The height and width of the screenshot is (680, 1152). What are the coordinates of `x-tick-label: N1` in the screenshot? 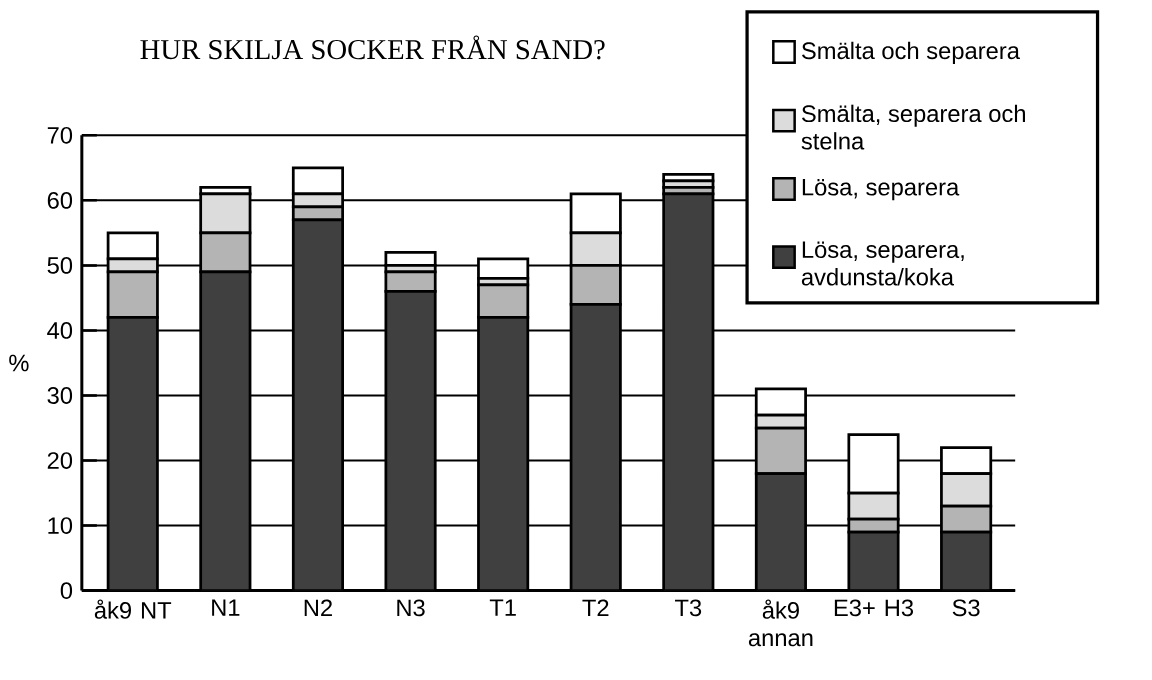 It's located at (226, 608).